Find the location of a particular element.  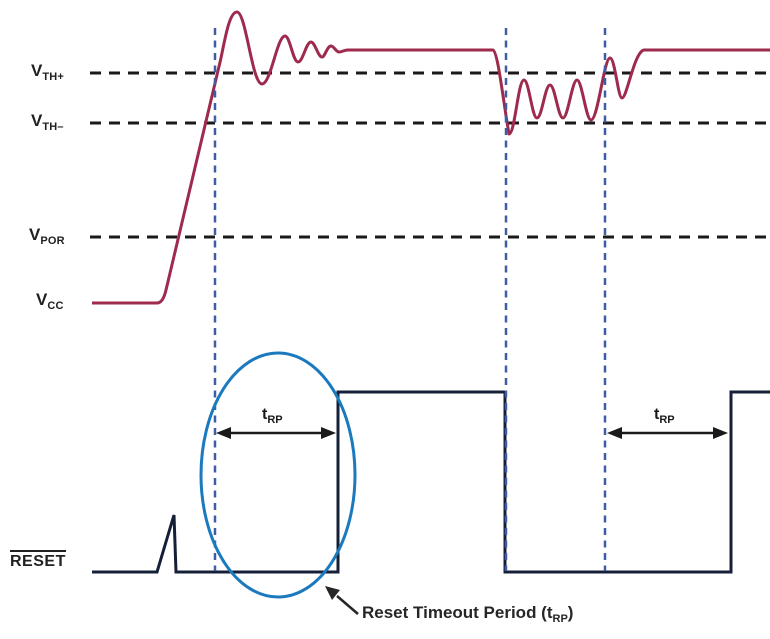

trp-label-2-base: t is located at coordinates (657, 414).